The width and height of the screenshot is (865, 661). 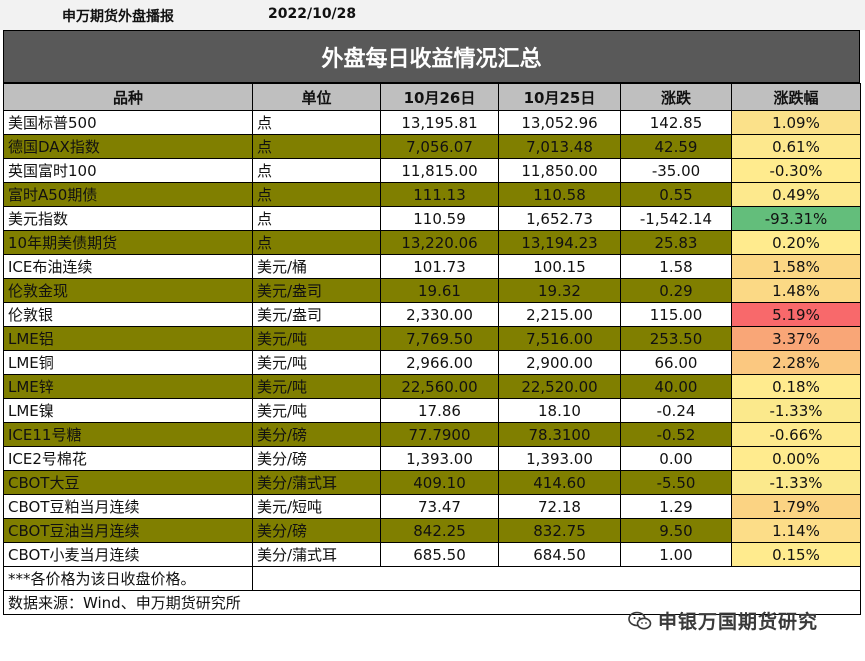 I want to click on row-change-pct: -1.33%, so click(x=796, y=410).